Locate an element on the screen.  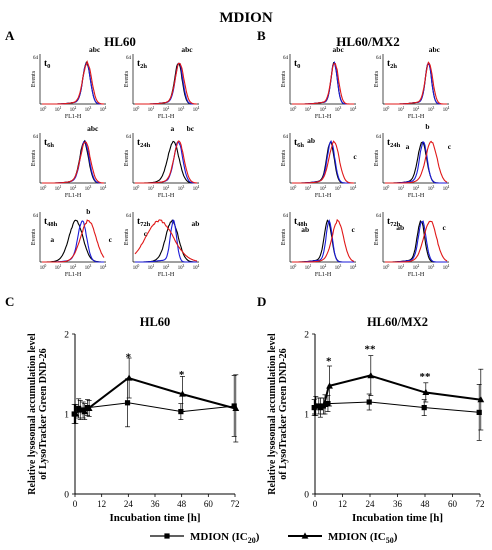
panel-a-histogram-1: 64 Events 100 101 102 103 104 FL1-H t2h abc is located at coordinates (162, 82).